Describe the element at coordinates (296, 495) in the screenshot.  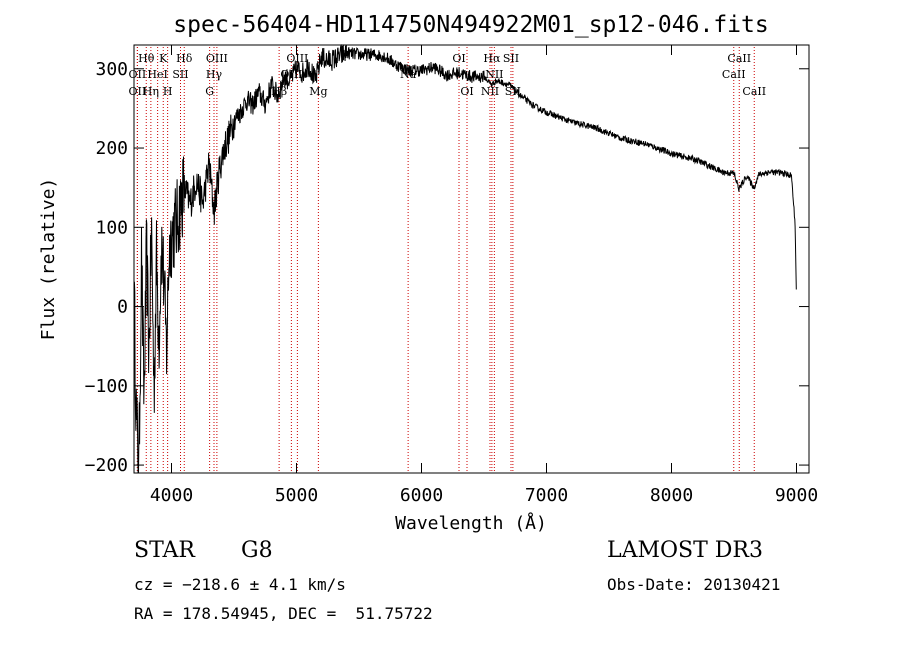
I see `x-tick-label: 5000` at that location.